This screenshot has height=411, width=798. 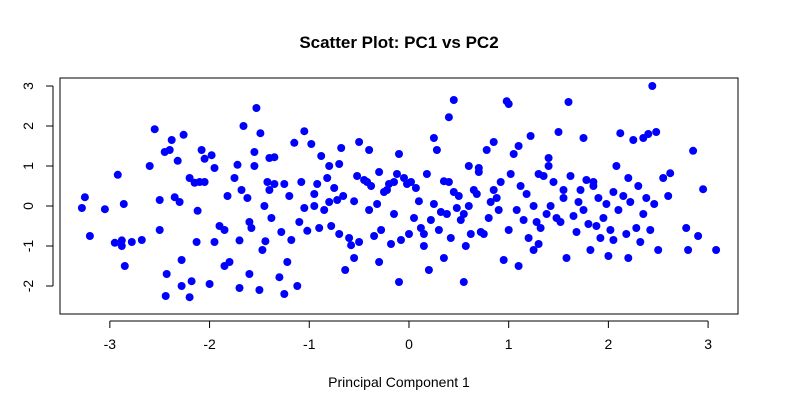 What do you see at coordinates (608, 344) in the screenshot?
I see `x-tick-label: 2` at bounding box center [608, 344].